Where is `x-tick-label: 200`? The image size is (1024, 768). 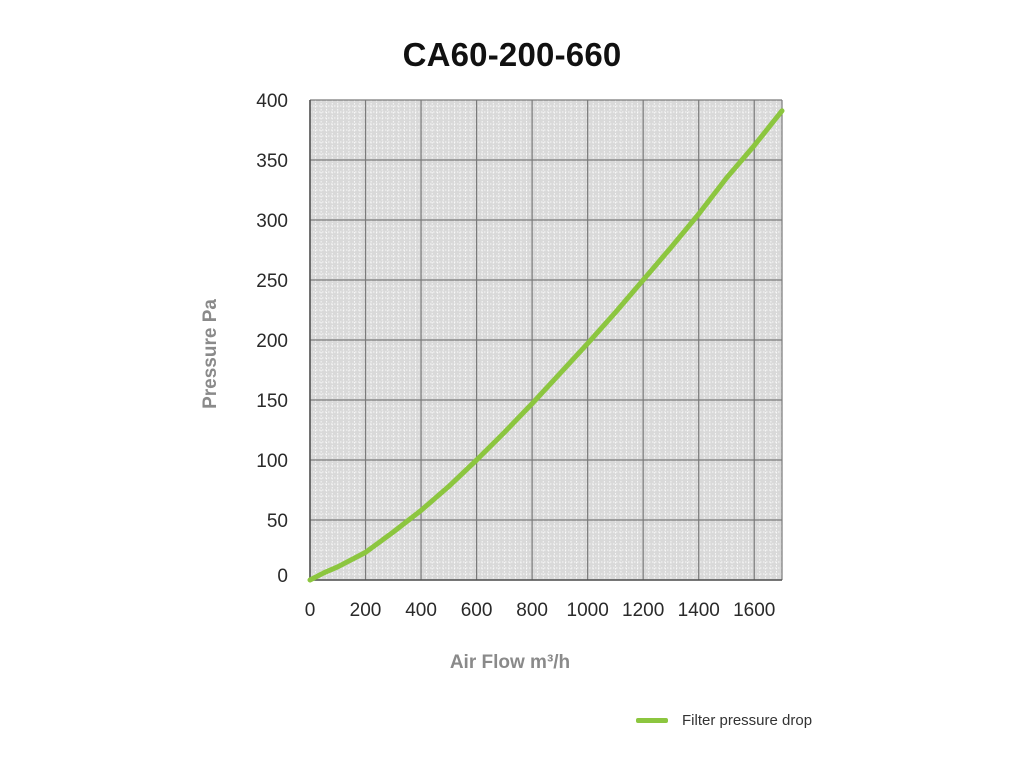 x-tick-label: 200 is located at coordinates (366, 610).